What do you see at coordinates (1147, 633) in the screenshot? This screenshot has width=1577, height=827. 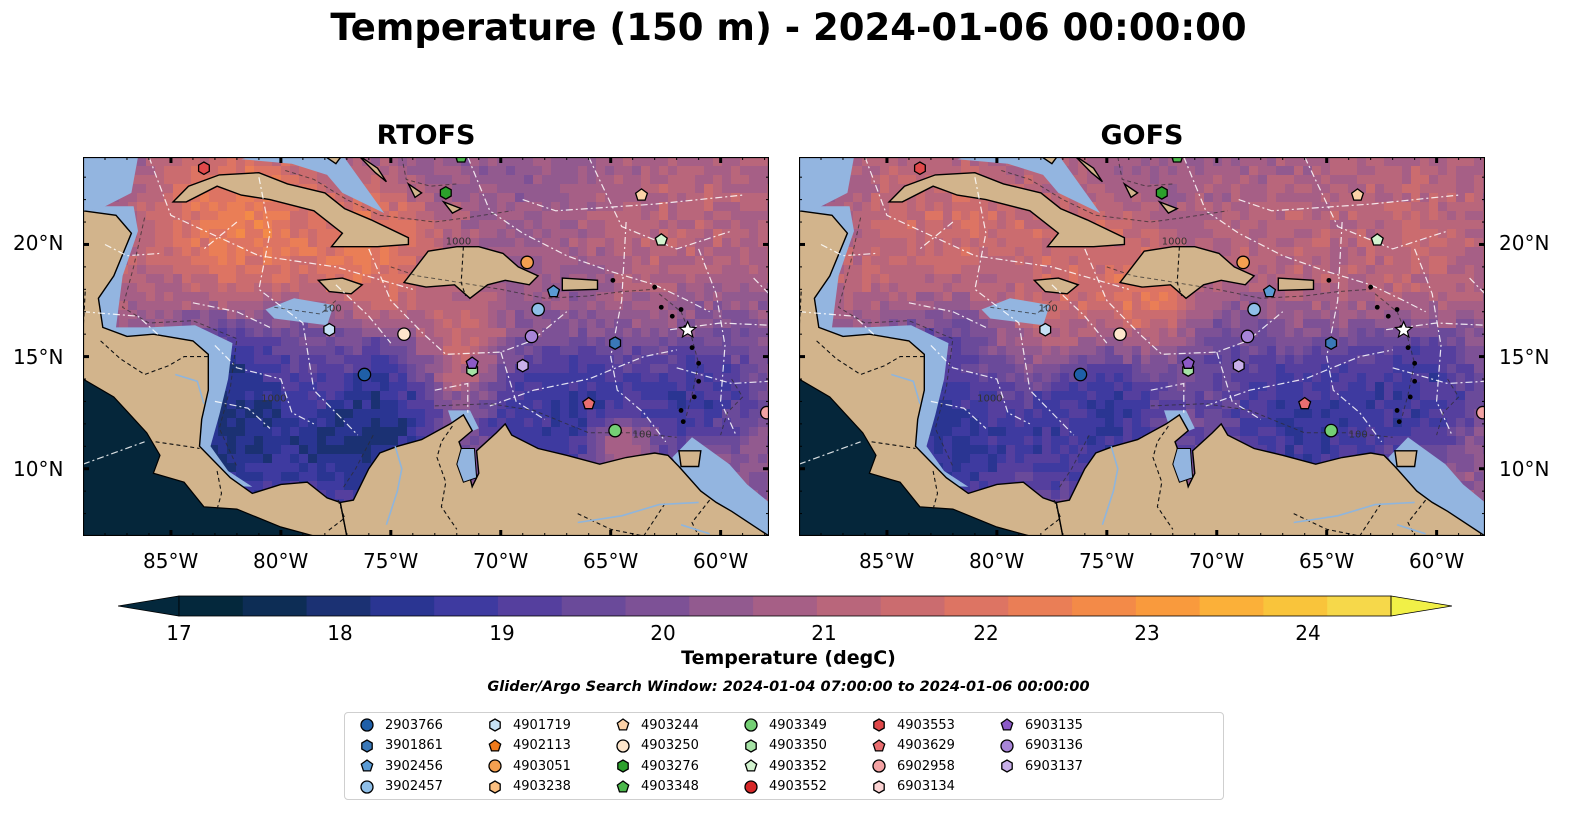 I see `colorbar-tick-label: 23` at bounding box center [1147, 633].